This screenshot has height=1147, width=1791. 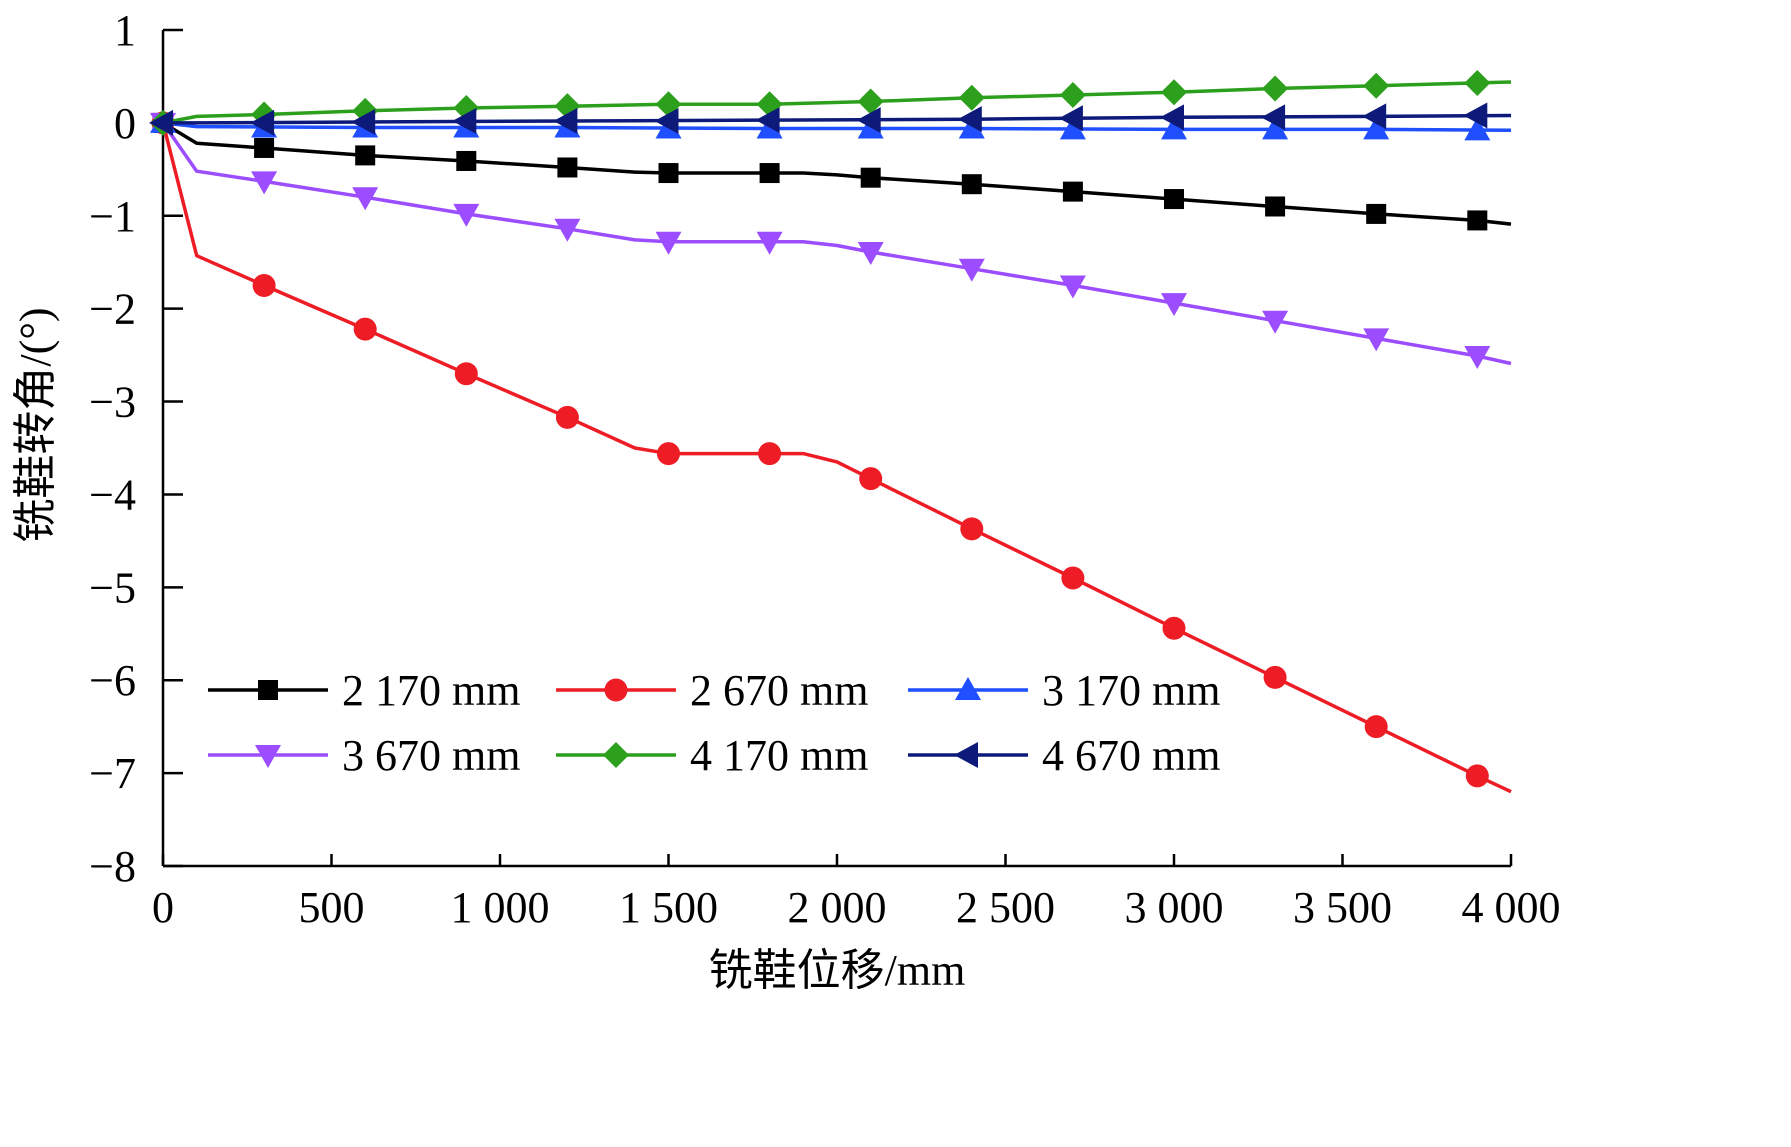 I want to click on legend-item: 4 170 mm, so click(x=712, y=755).